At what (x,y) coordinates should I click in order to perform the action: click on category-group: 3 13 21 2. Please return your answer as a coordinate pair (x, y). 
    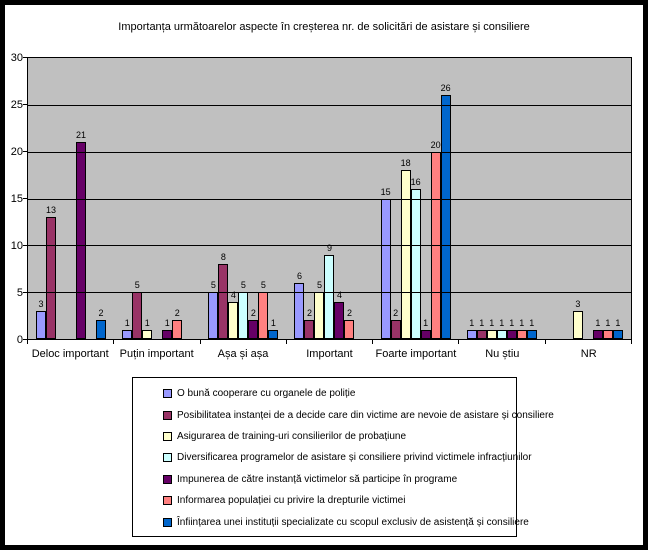
    Looking at the image, I should click on (71, 198).